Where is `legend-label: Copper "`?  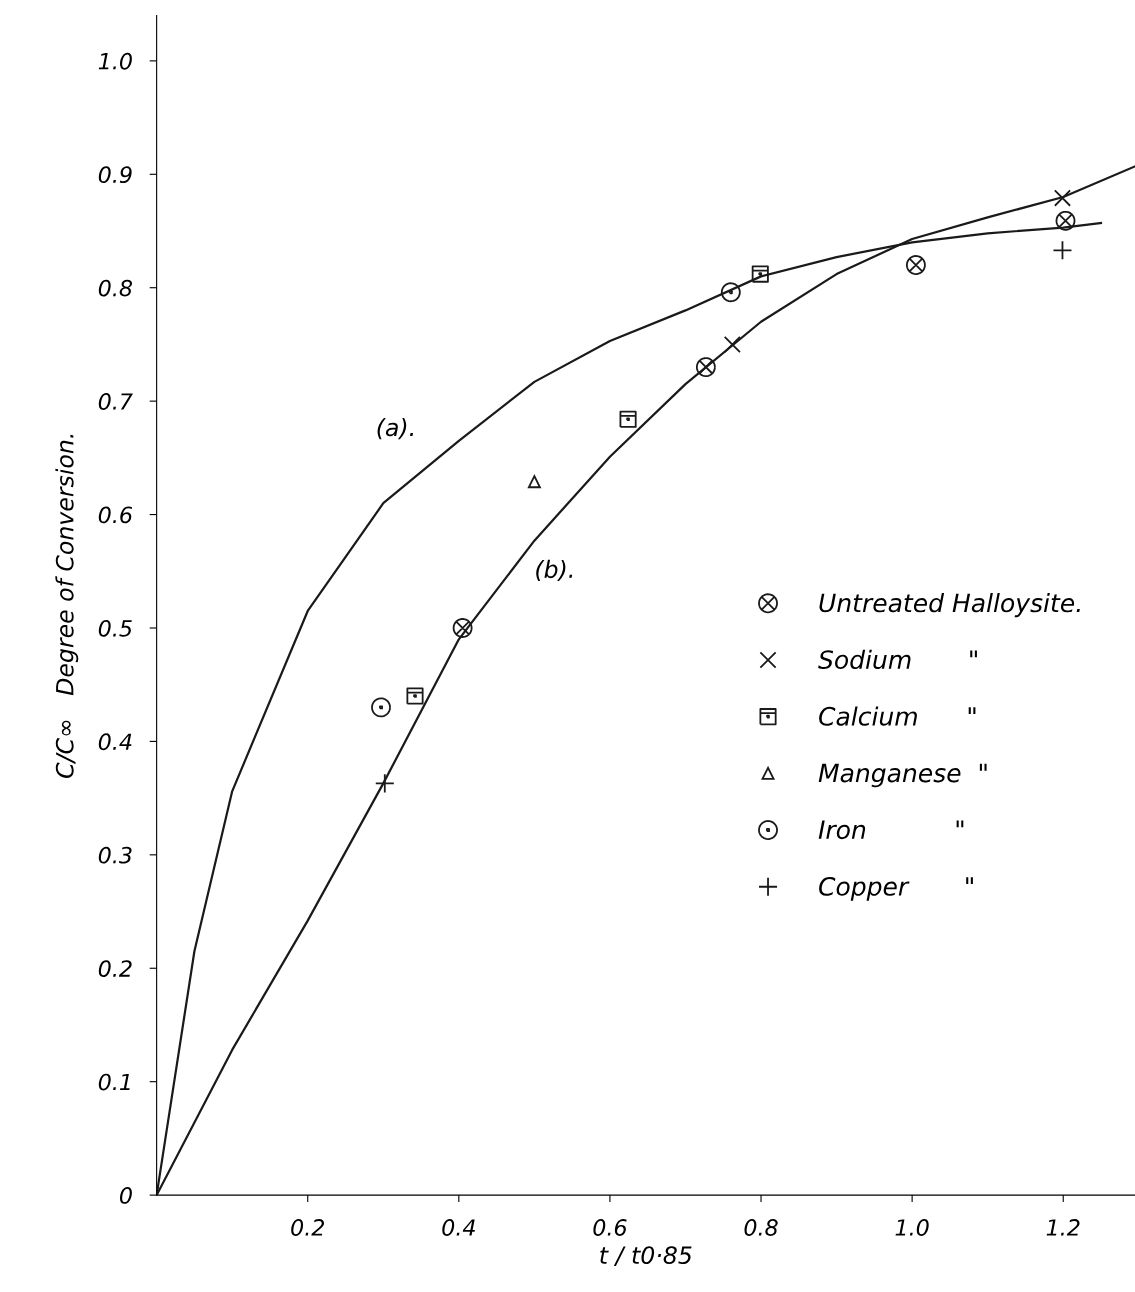 legend-label: Copper " is located at coordinates (896, 888).